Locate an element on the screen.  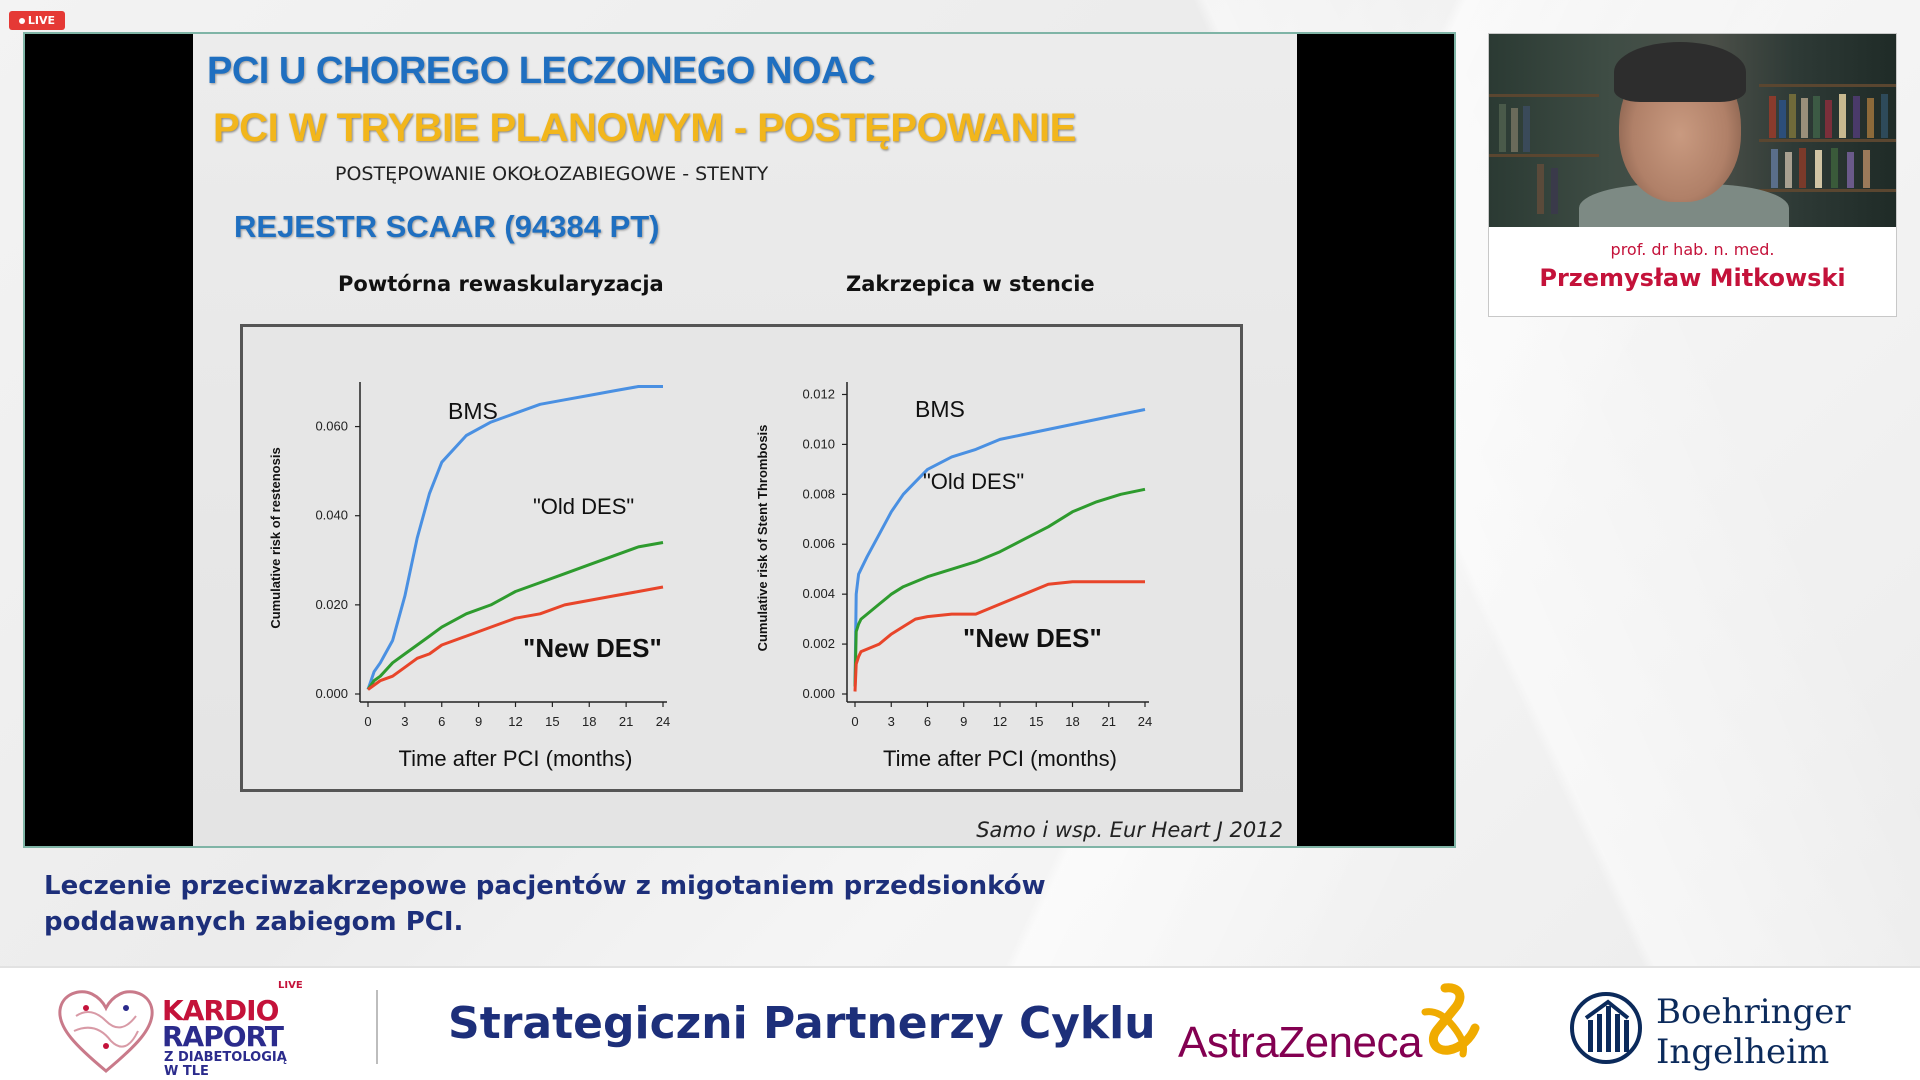
logo-subtitle-line1: Z DIABETOLOGIĄ is located at coordinates (225, 1057).